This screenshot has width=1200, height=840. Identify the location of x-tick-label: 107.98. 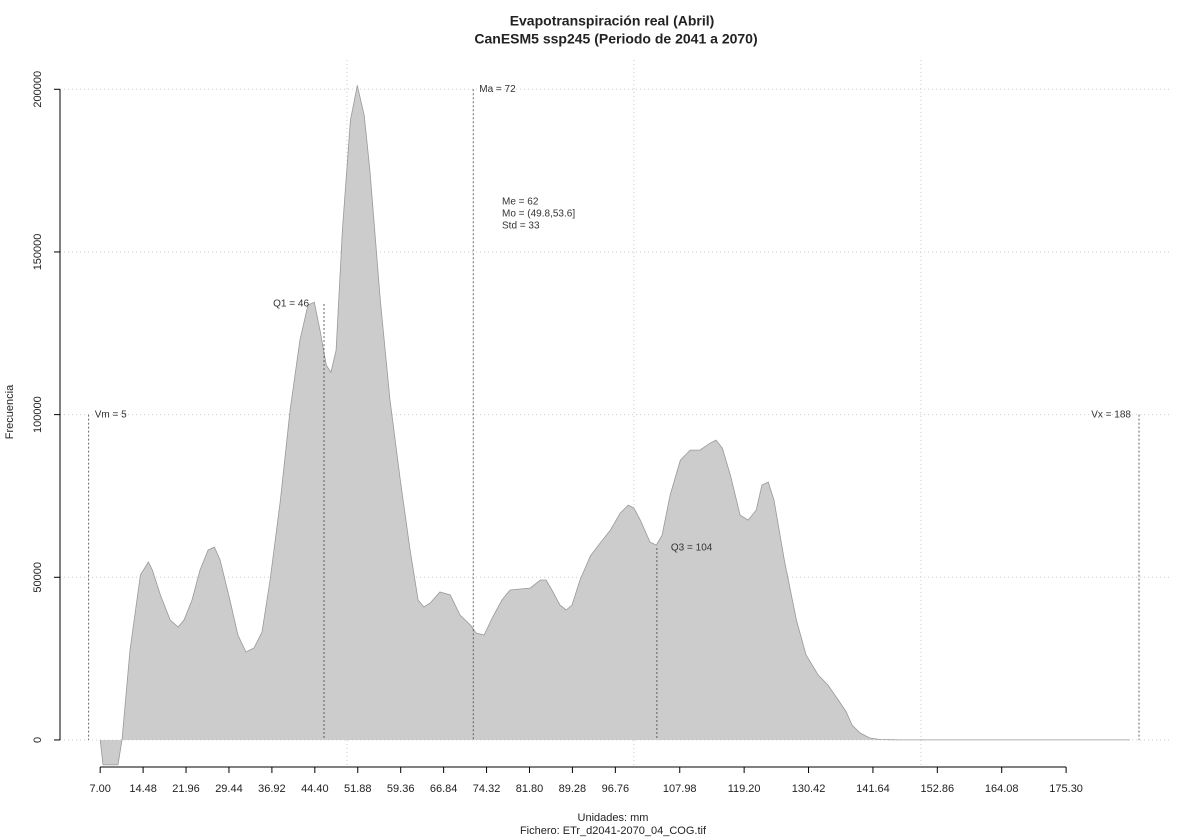
(680, 789).